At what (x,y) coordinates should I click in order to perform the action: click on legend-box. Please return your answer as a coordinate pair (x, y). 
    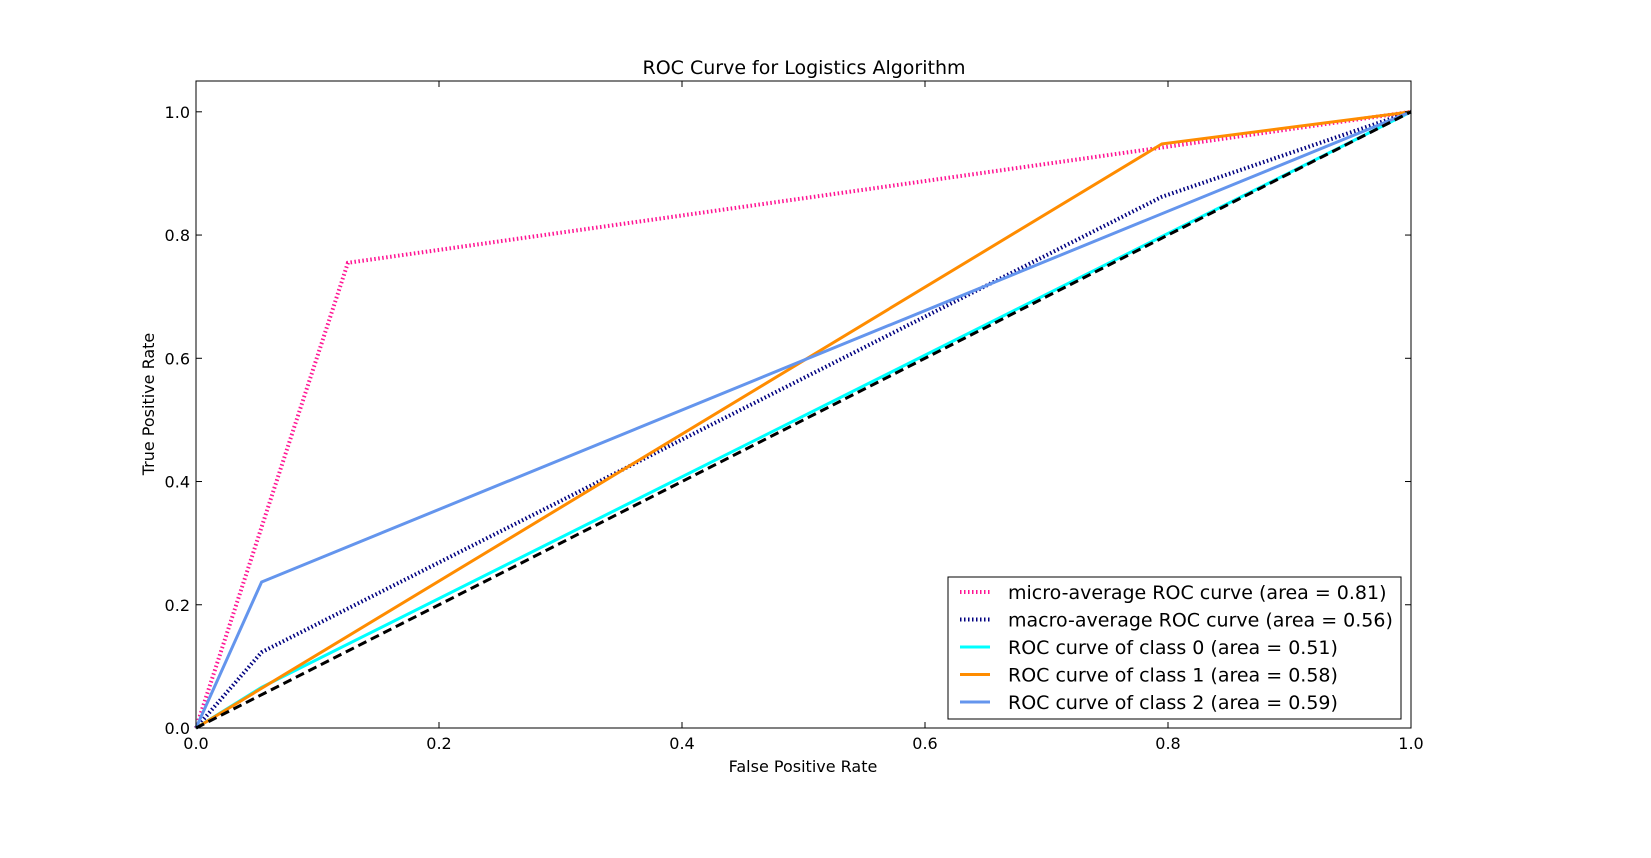
    Looking at the image, I should click on (1174, 648).